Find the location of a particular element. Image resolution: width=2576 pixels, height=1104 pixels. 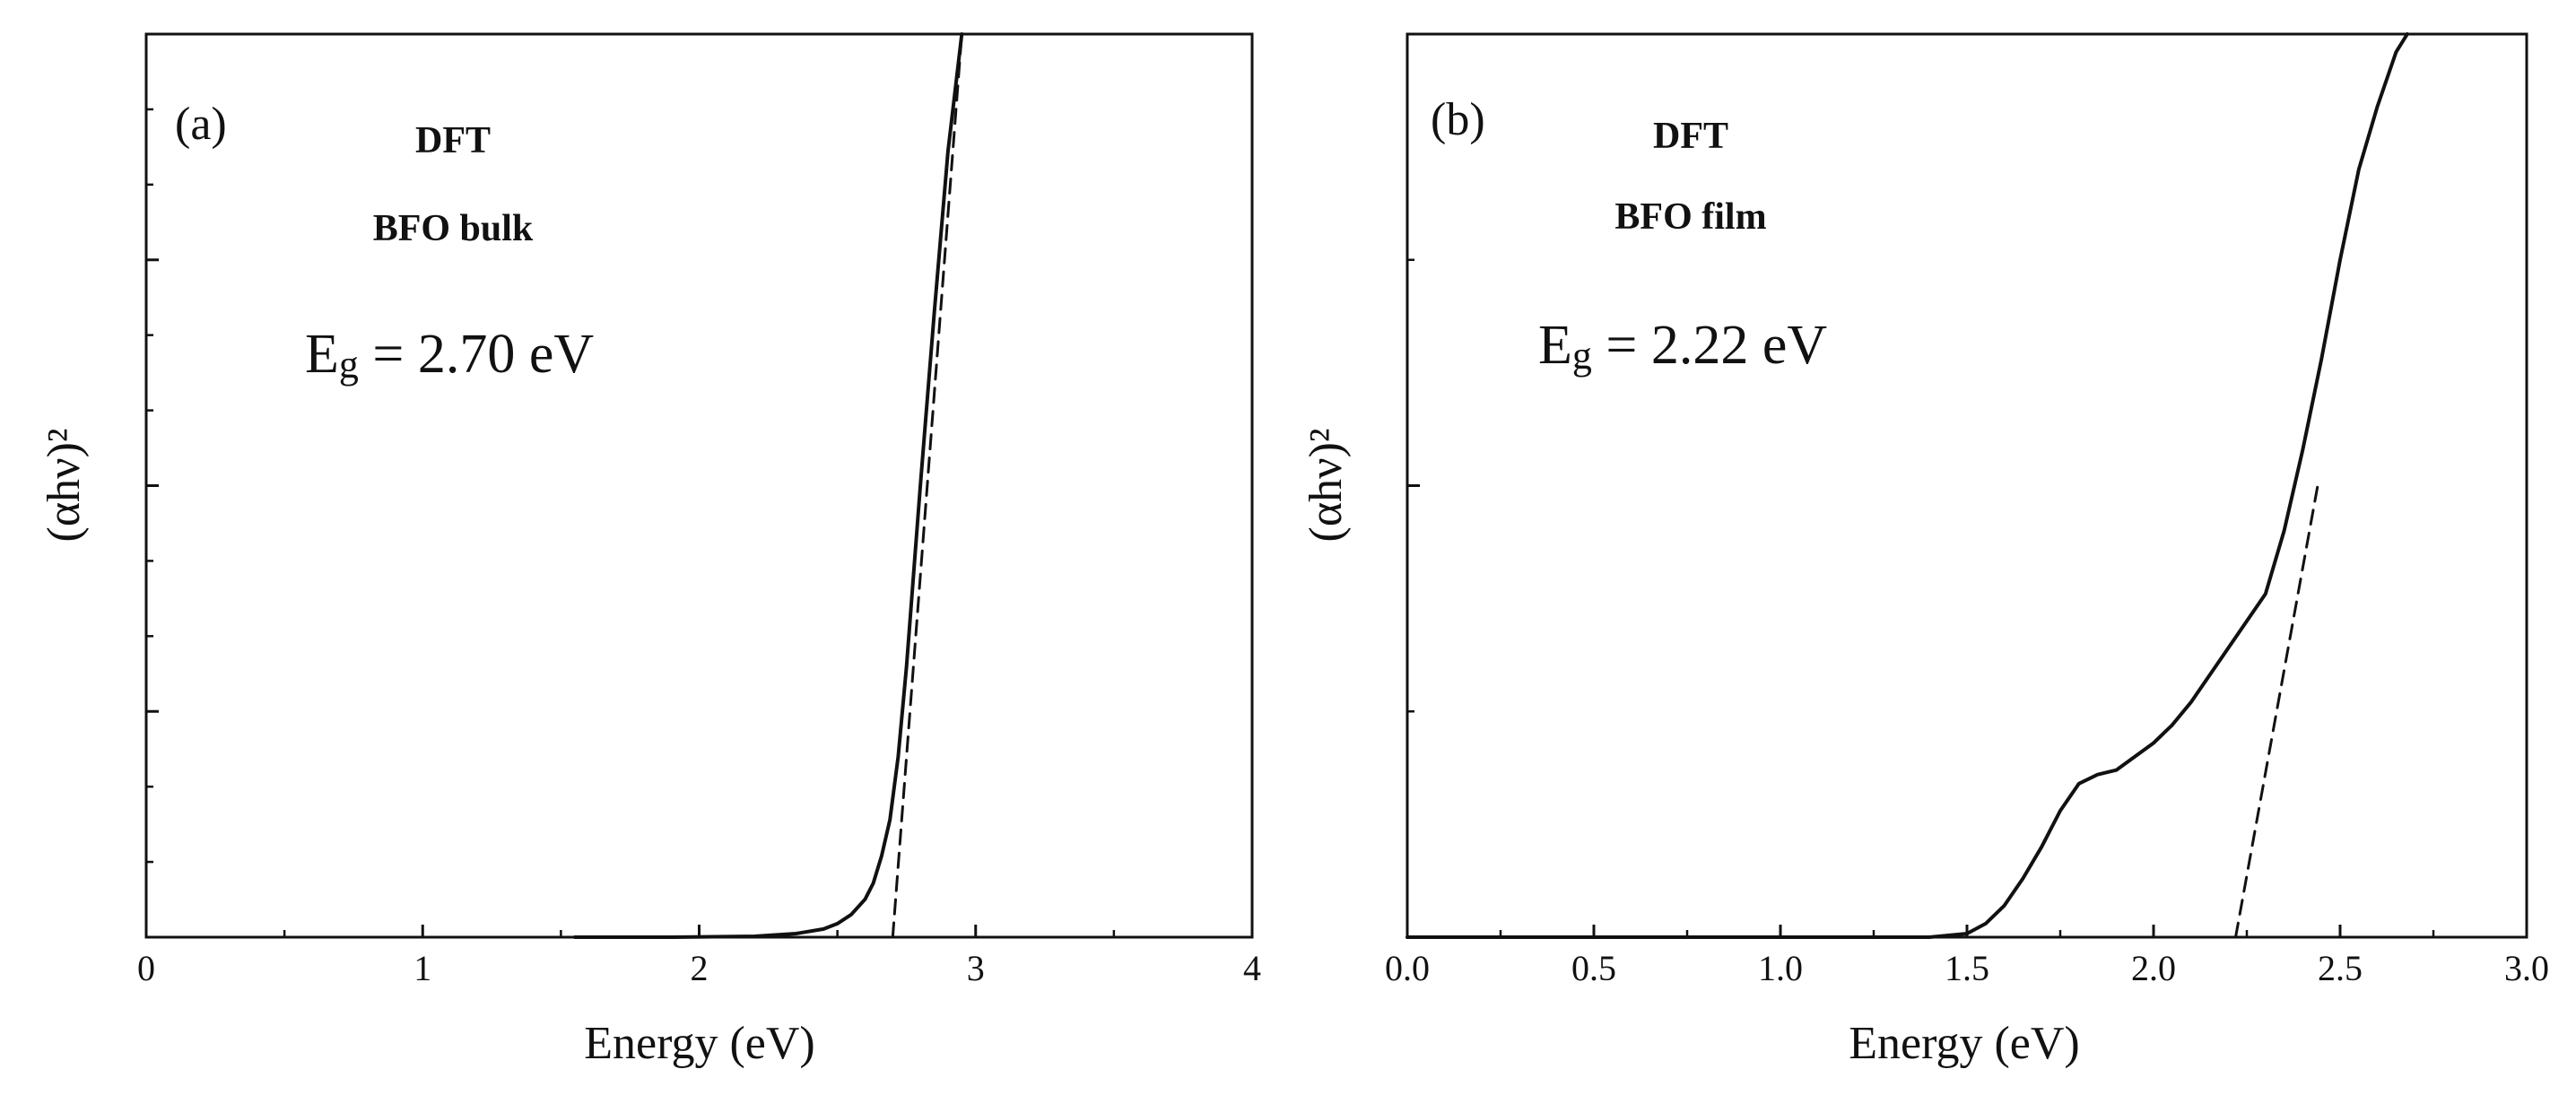

panel-a-label: (a) is located at coordinates (201, 124).